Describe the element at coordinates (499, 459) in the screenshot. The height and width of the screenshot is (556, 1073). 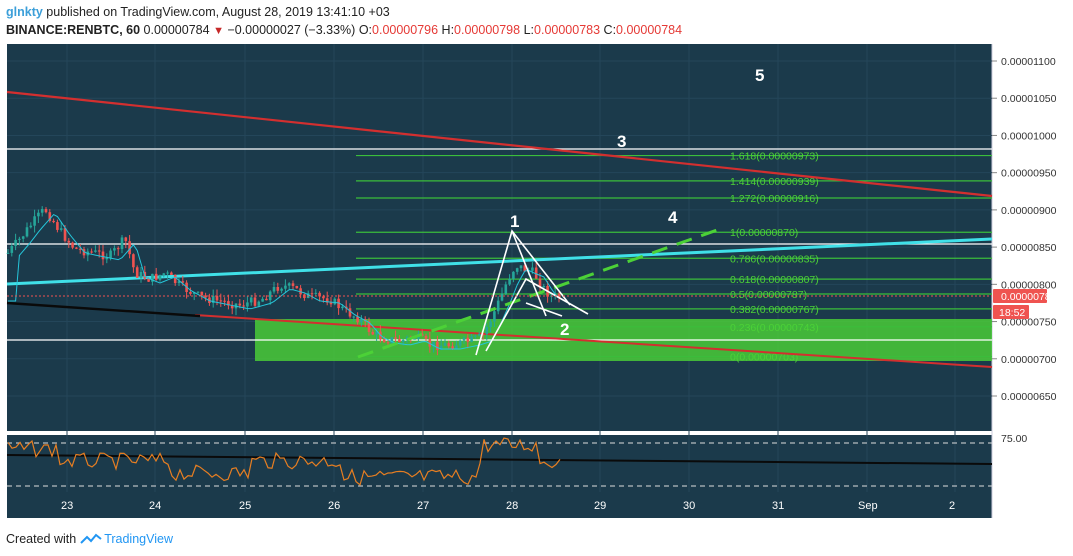
I see `rsi-trend-line` at that location.